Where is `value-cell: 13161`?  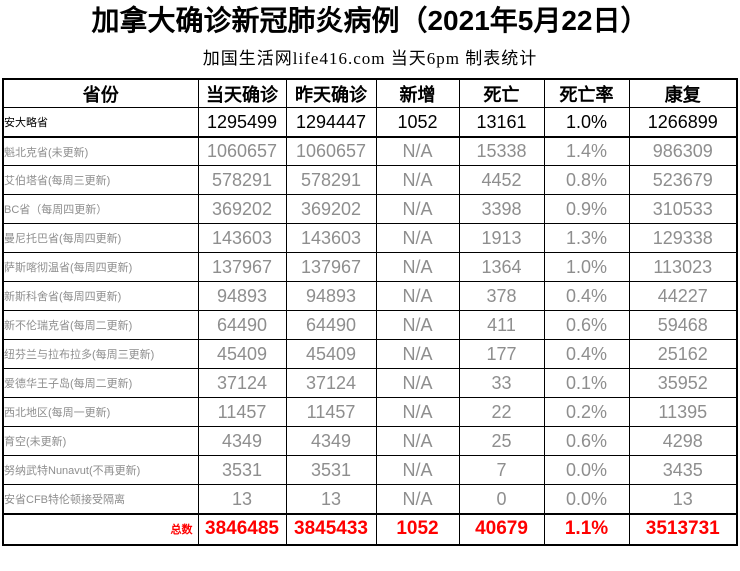 value-cell: 13161 is located at coordinates (501, 122).